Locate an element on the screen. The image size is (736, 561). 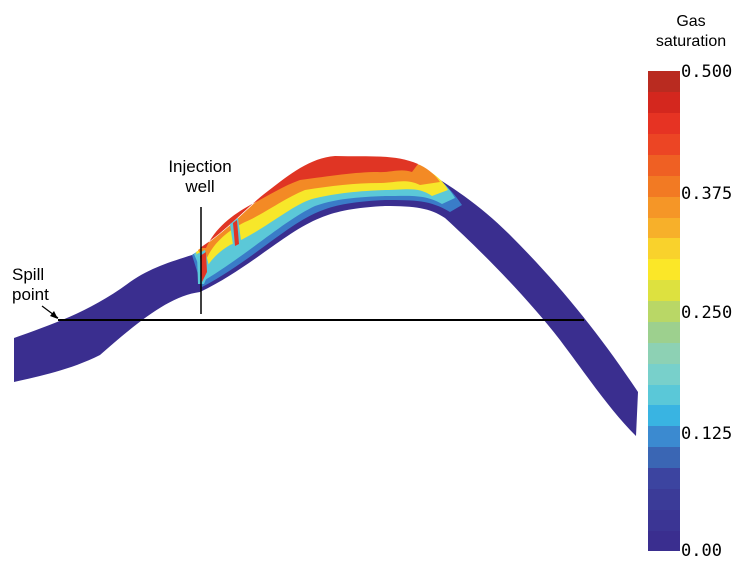
plume-red is located at coordinates (309, 202).